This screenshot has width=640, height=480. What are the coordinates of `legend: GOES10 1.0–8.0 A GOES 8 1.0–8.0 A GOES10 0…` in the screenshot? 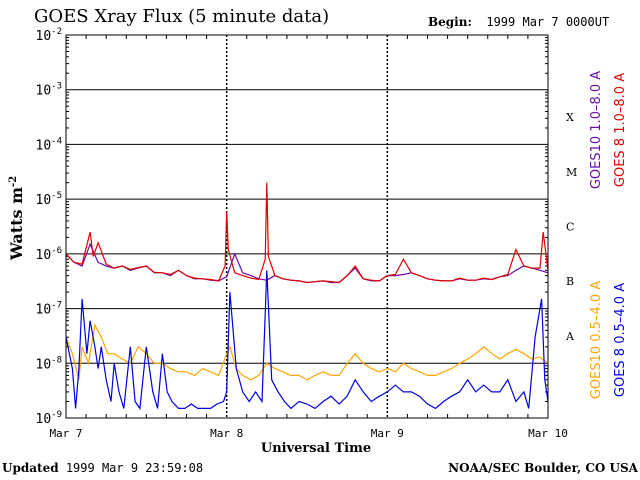 It's located at (608, 235).